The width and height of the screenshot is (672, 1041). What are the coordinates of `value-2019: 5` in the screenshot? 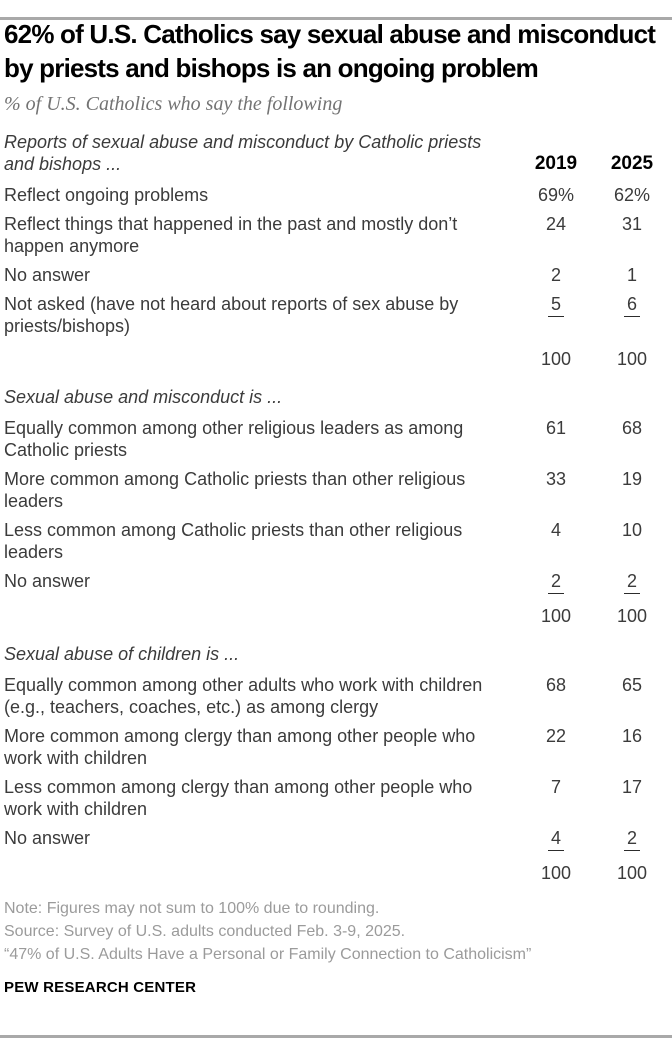 It's located at (556, 305).